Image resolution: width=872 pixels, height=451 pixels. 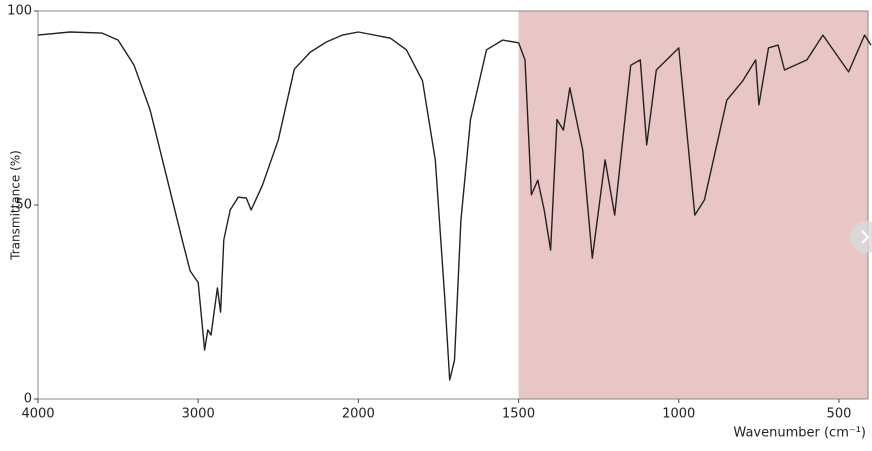 What do you see at coordinates (198, 414) in the screenshot?
I see `x-tick-label: 3000` at bounding box center [198, 414].